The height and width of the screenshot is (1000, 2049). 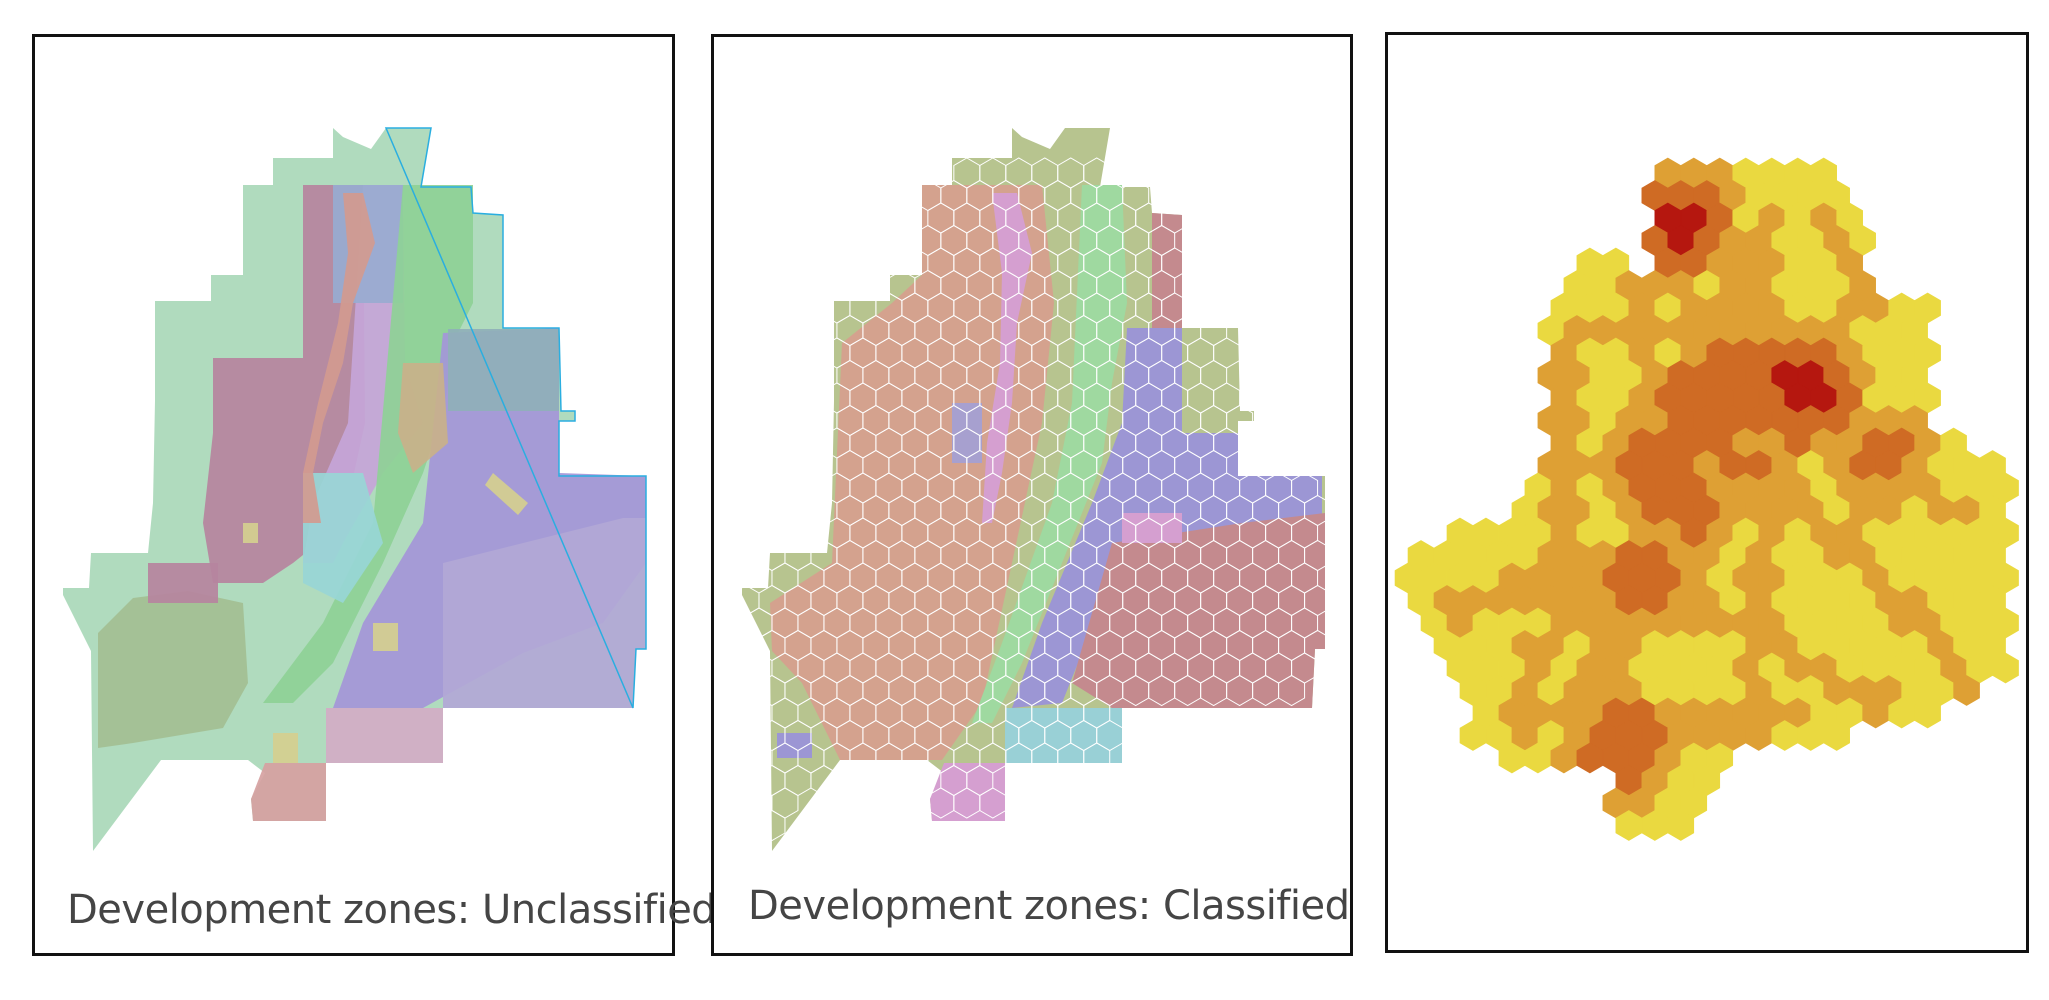 What do you see at coordinates (1198, 610) in the screenshot?
I see `rose-zone` at bounding box center [1198, 610].